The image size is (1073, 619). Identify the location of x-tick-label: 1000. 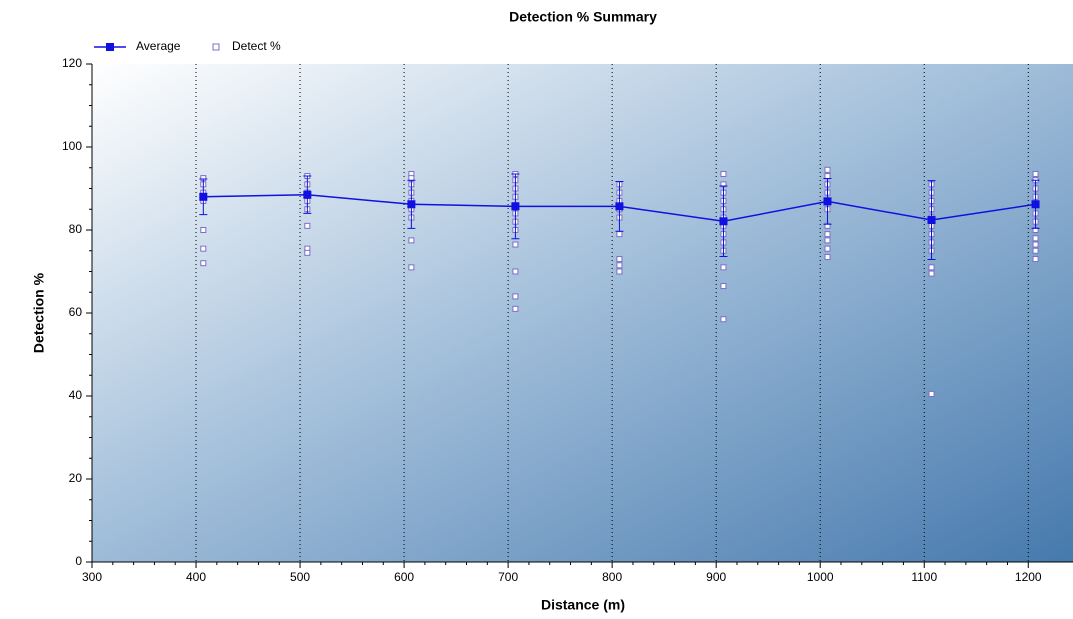
(820, 577).